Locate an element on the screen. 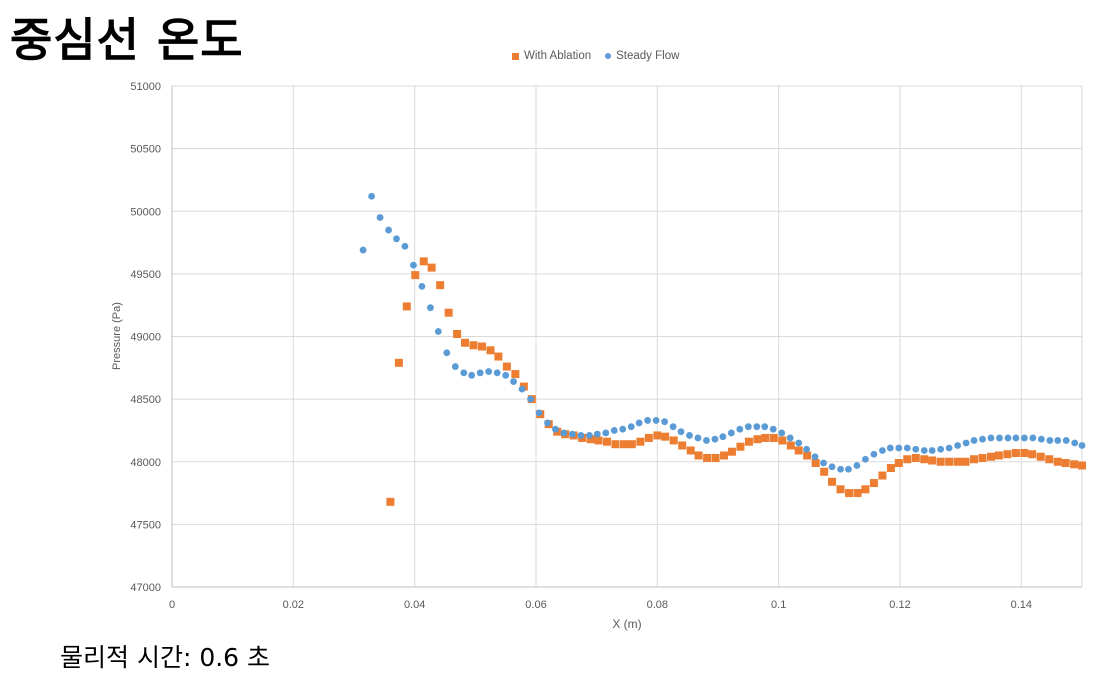 This screenshot has height=684, width=1104. y-tick-label: 48000 is located at coordinates (145, 463).